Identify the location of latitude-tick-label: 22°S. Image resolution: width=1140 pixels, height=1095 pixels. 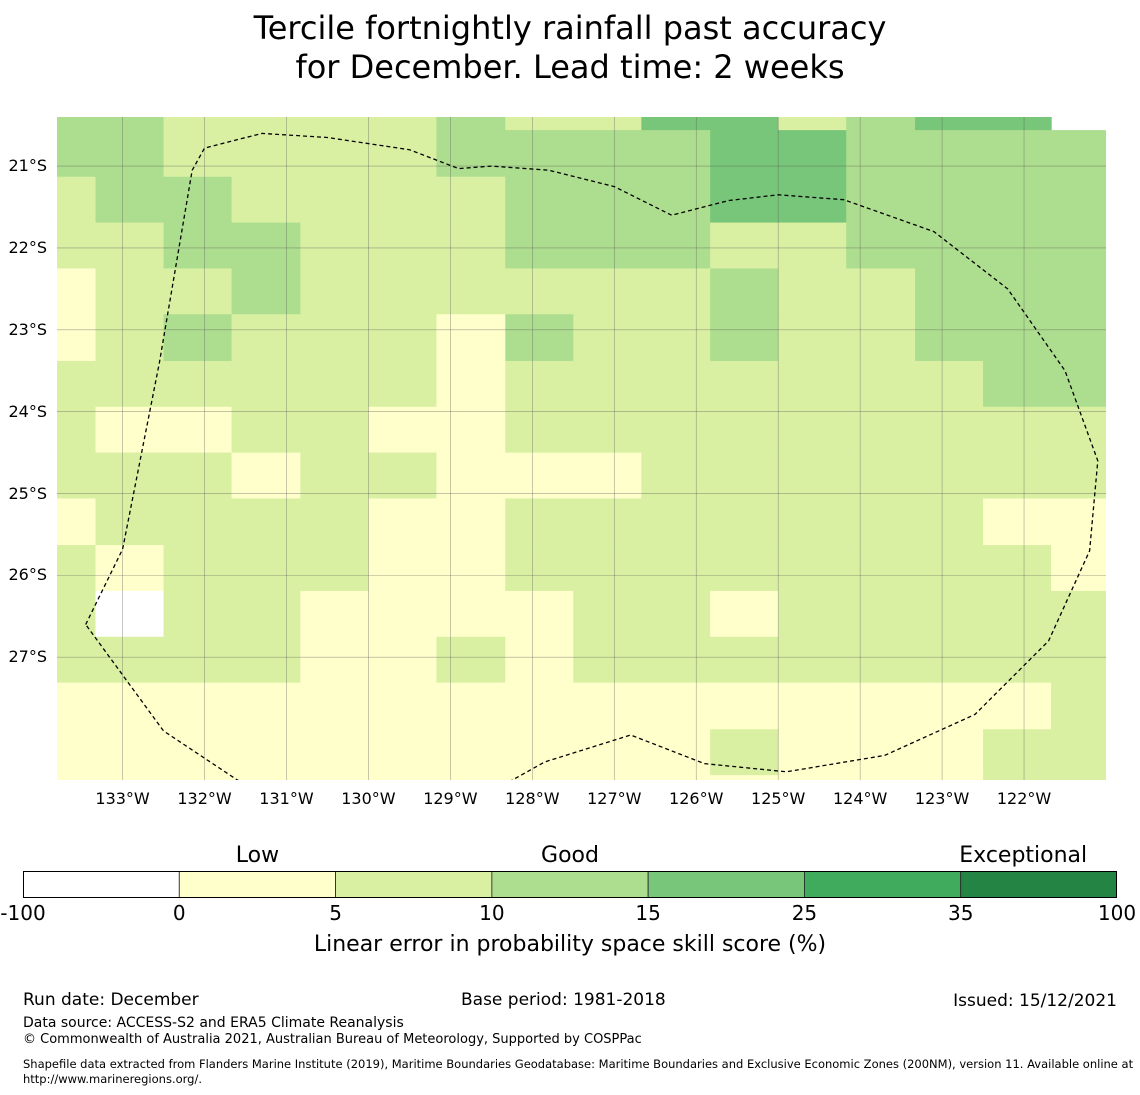
(27, 247).